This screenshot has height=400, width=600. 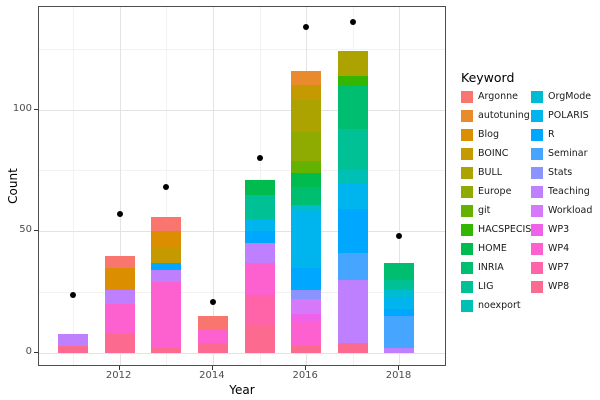 I want to click on legend-swatch-OrgMode, so click(x=537, y=97).